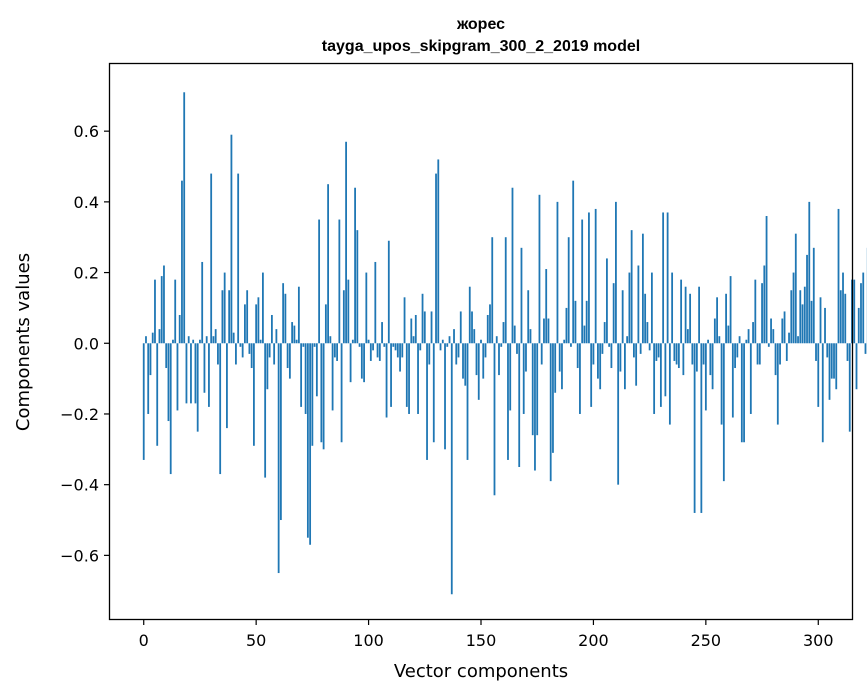 This screenshot has width=867, height=696. Describe the element at coordinates (481, 640) in the screenshot. I see `x-tick-label-3: 150` at that location.